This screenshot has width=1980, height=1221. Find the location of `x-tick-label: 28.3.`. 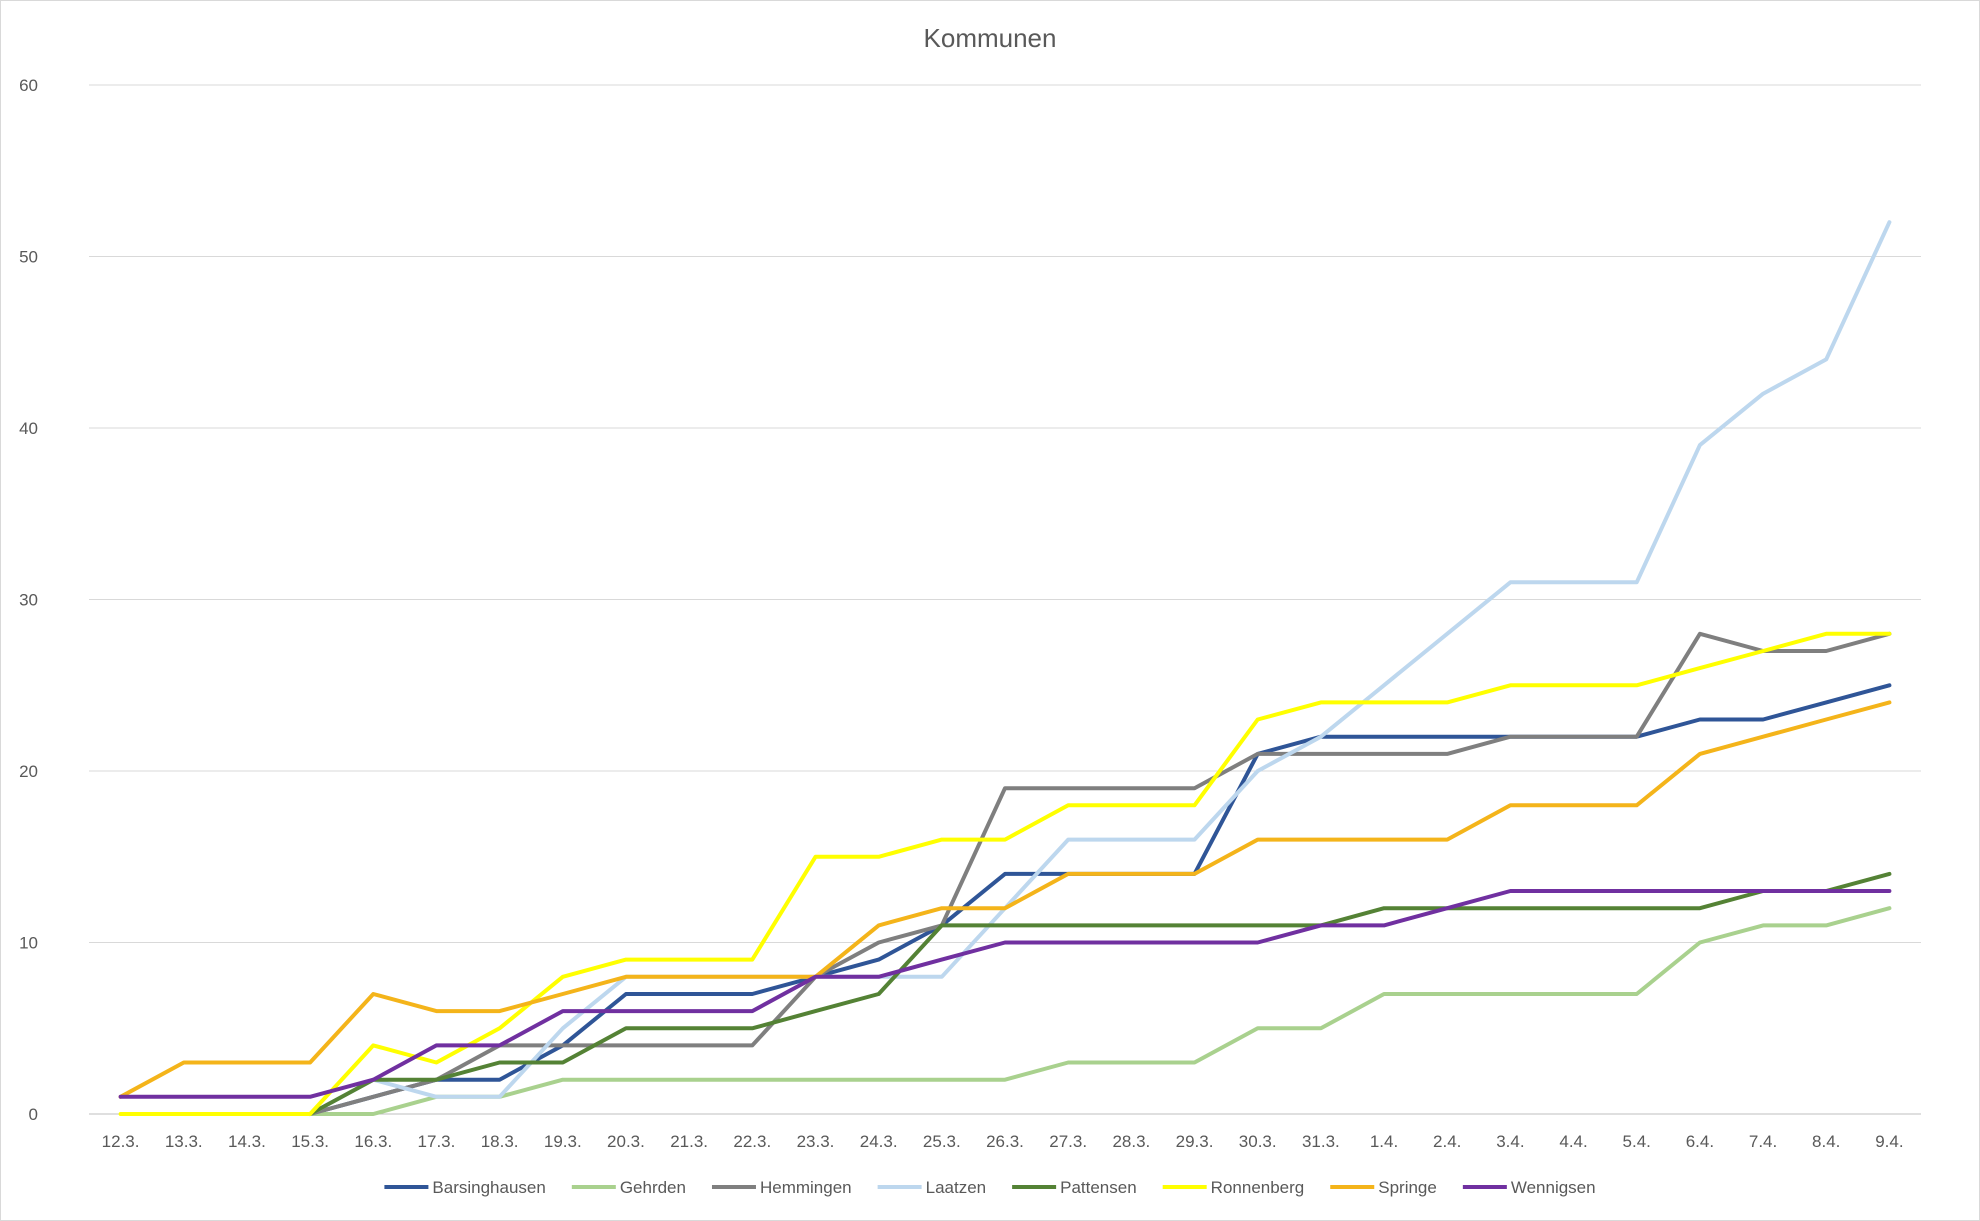

x-tick-label: 28.3. is located at coordinates (1131, 1141).